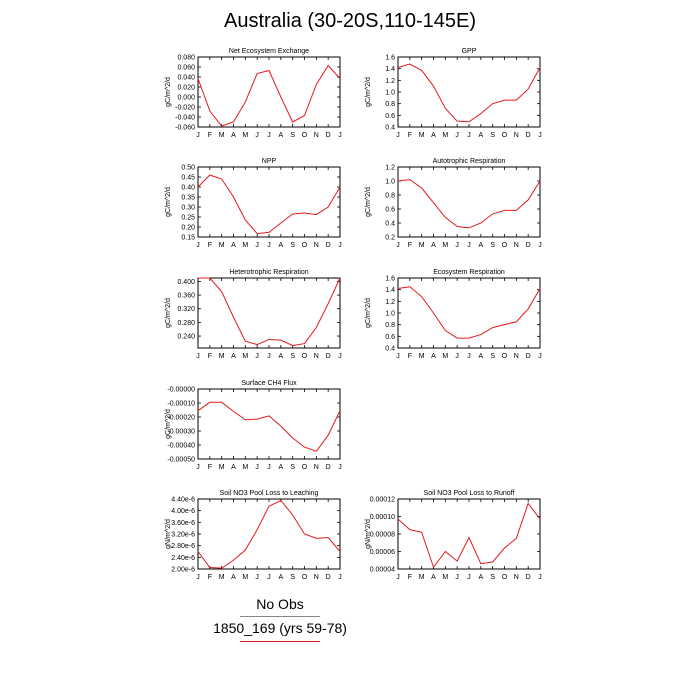  What do you see at coordinates (188, 208) in the screenshot?
I see `y-tick-label: 0.30` at bounding box center [188, 208].